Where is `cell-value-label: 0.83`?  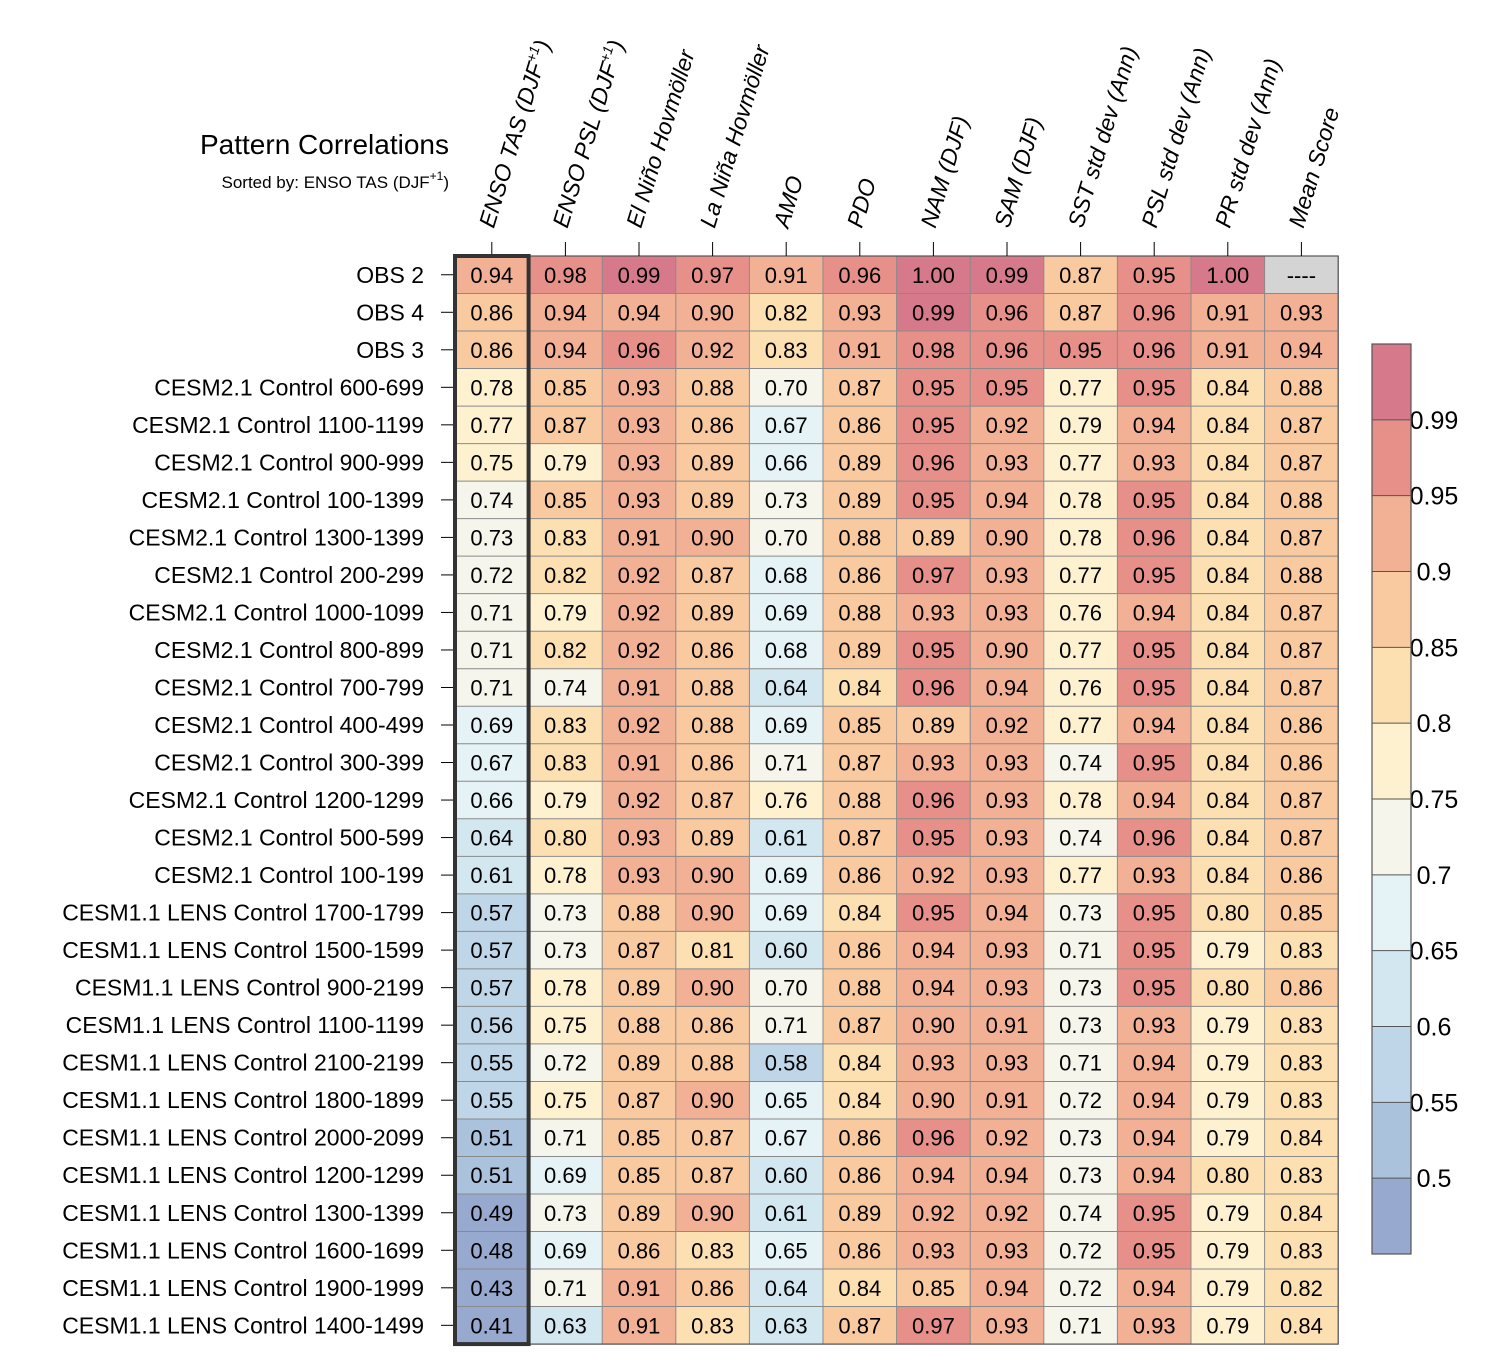
cell-value-label: 0.83 is located at coordinates (712, 1325).